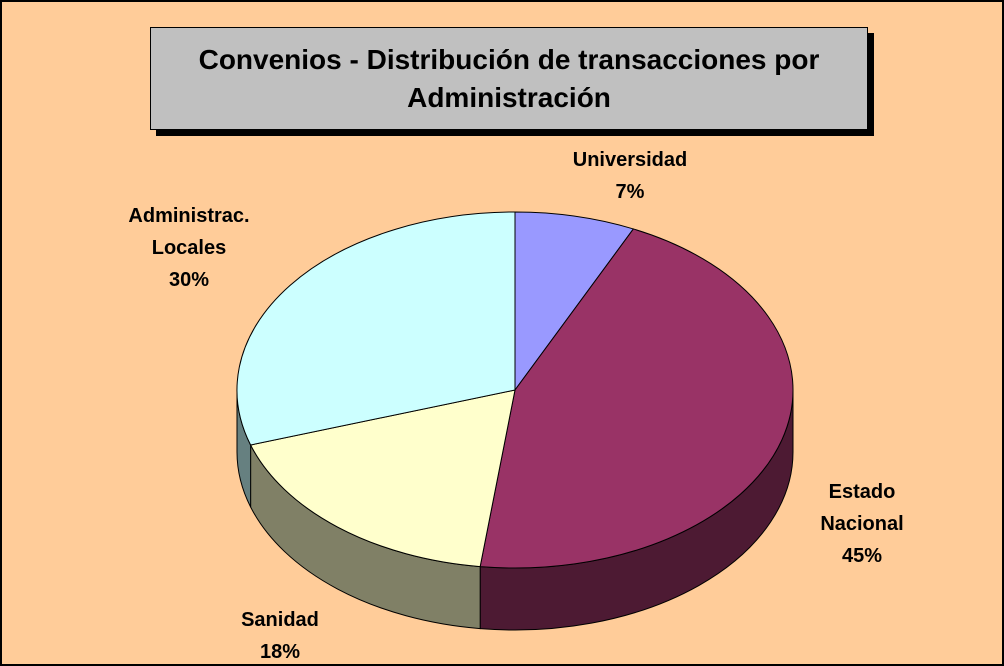 The image size is (1004, 666). I want to click on category-label: Universidad, so click(630, 160).